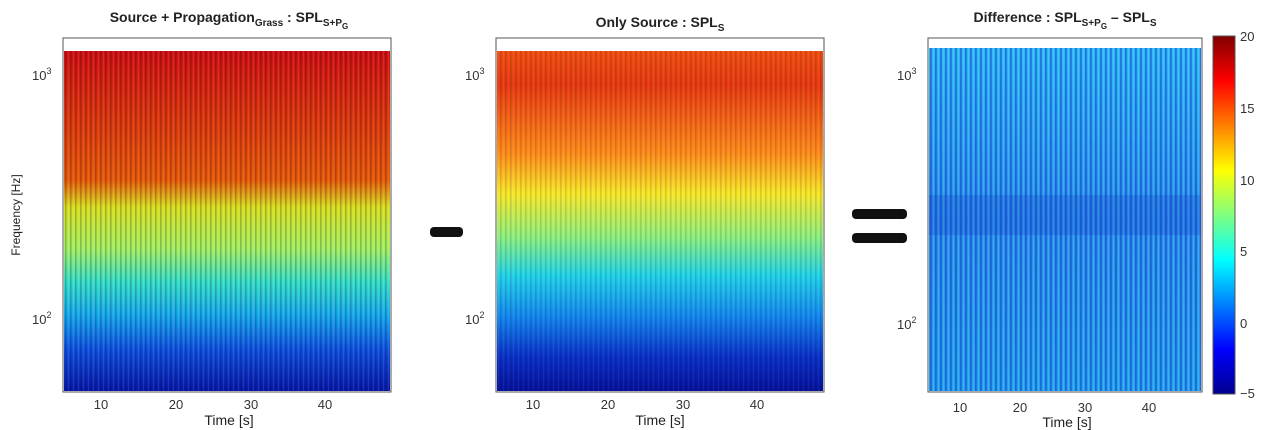 Image resolution: width=1273 pixels, height=430 pixels. Describe the element at coordinates (683, 404) in the screenshot. I see `panel-2-xtick-30: 30` at that location.